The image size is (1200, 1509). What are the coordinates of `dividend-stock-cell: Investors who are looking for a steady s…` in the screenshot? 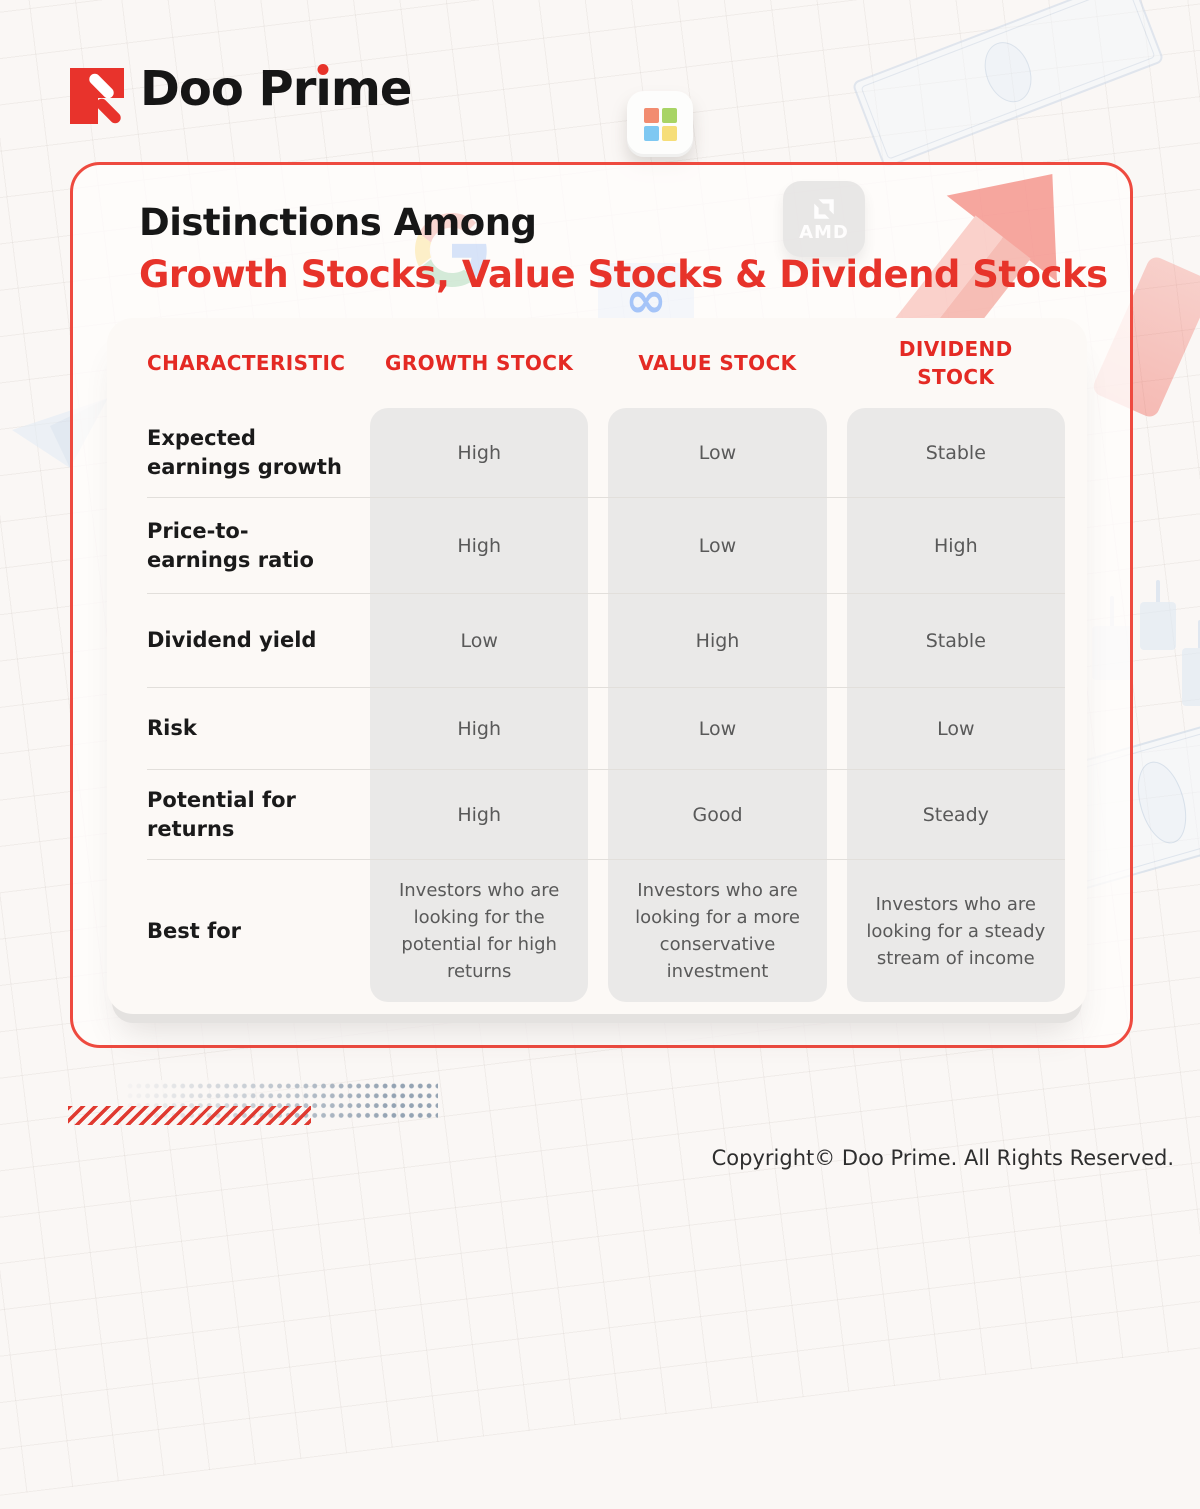 It's located at (955, 931).